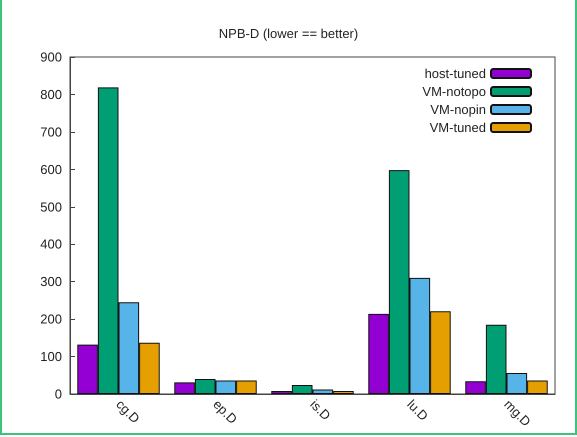 This screenshot has width=577, height=437. Describe the element at coordinates (458, 109) in the screenshot. I see `legend-label: VM-nopin` at that location.